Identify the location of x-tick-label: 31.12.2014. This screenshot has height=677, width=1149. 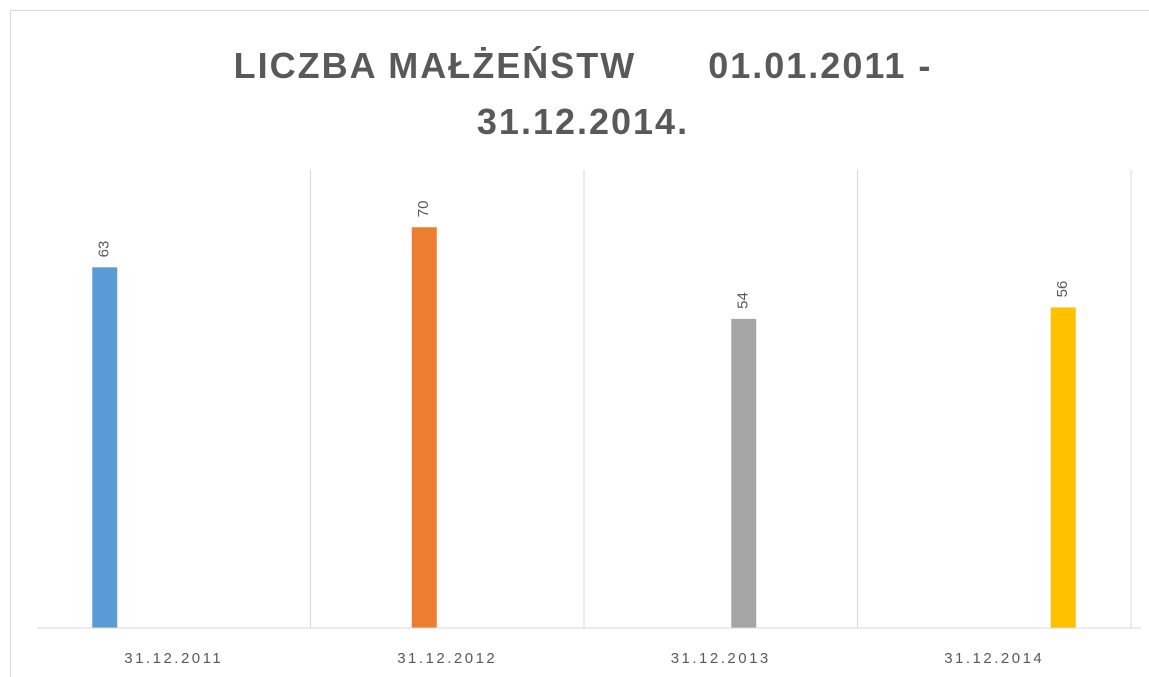
(994, 658).